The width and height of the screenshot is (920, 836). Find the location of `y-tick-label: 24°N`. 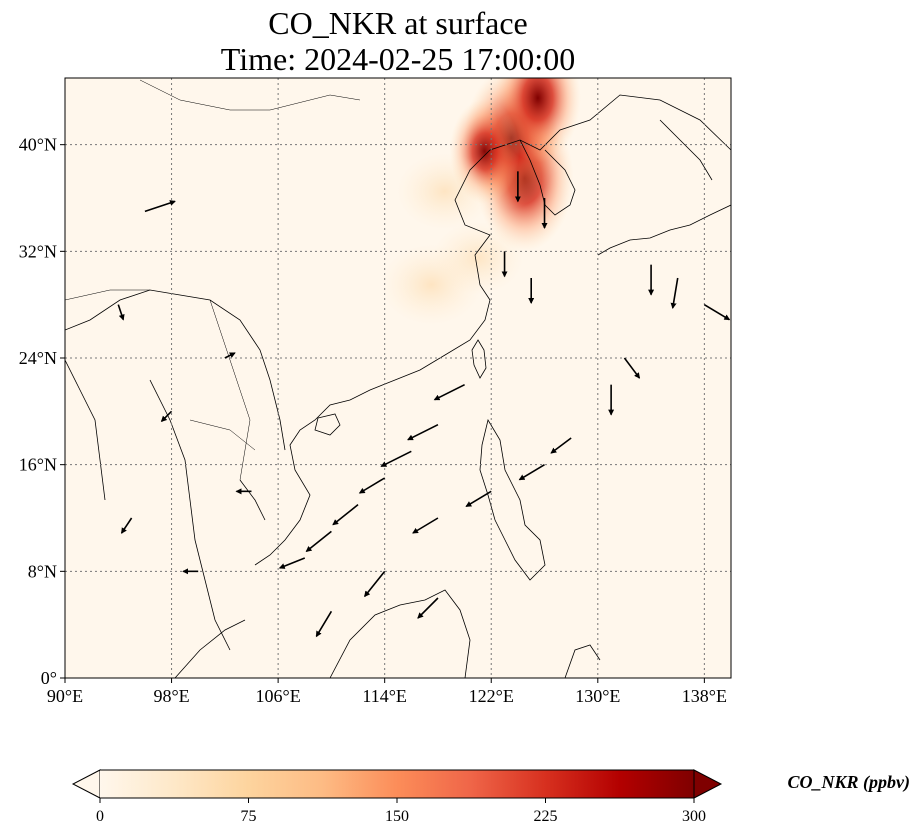

y-tick-label: 24°N is located at coordinates (38, 358).